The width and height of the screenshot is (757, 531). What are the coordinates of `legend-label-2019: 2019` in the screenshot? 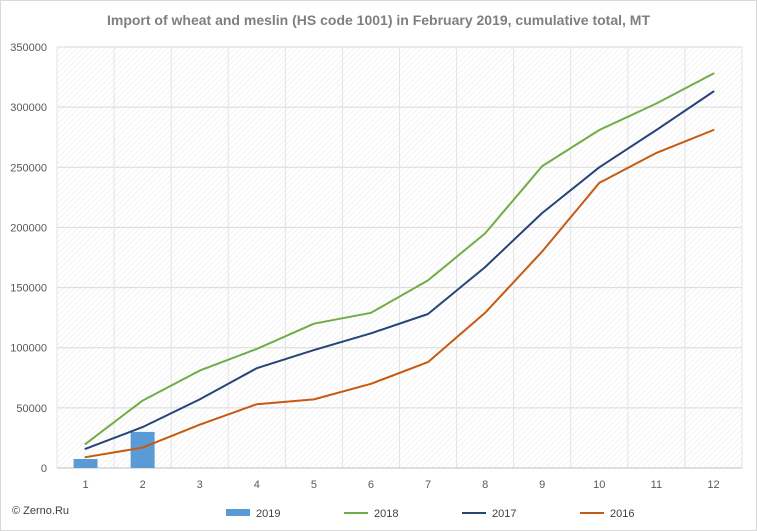 It's located at (268, 514).